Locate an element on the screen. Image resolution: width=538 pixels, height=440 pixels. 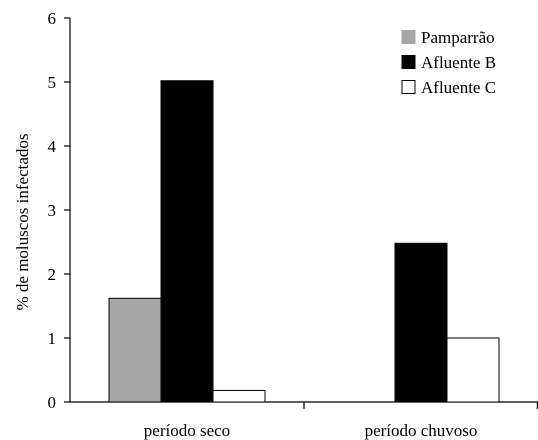
y-tick-label: 3 is located at coordinates (52, 210).